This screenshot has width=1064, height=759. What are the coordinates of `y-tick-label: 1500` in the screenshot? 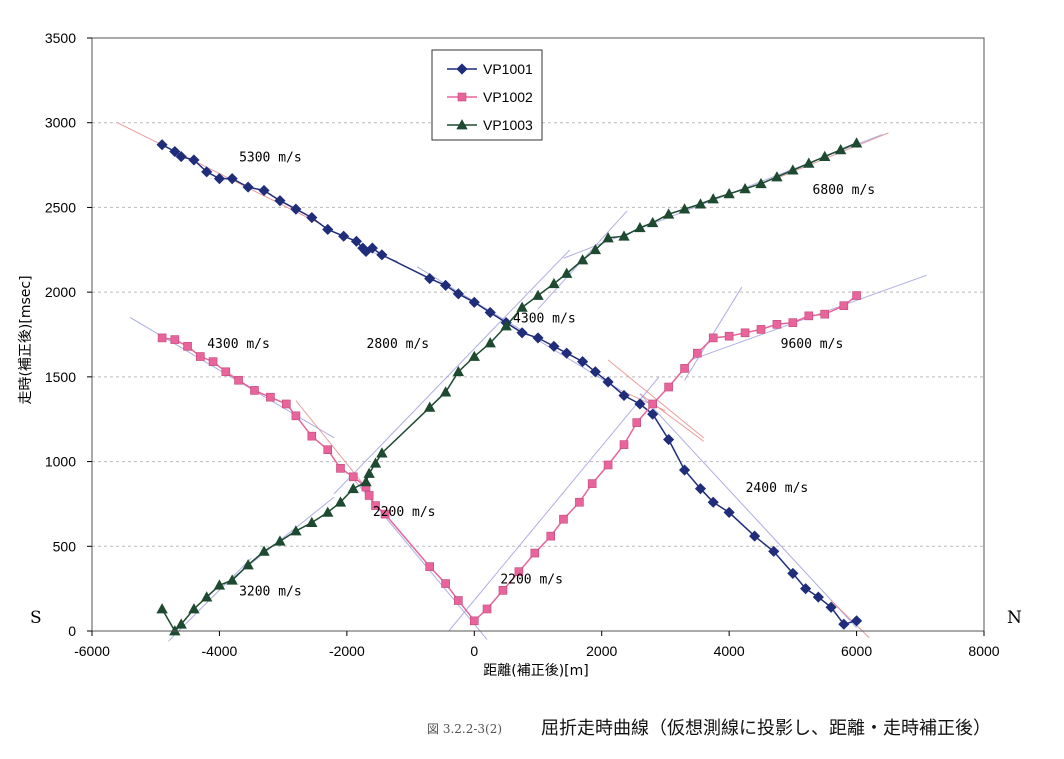 It's located at (60, 377).